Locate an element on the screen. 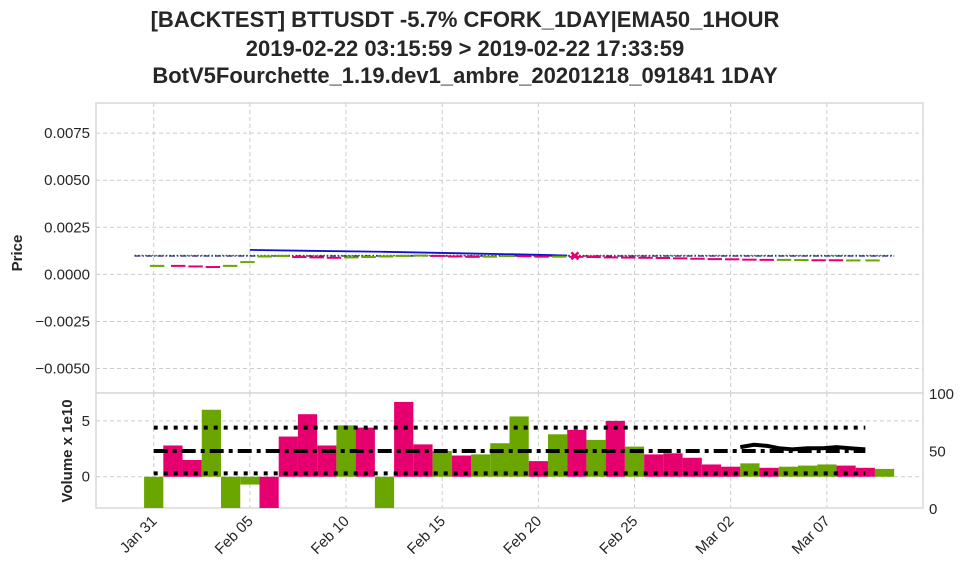 The width and height of the screenshot is (966, 570). price-tick-label: 0.0000 is located at coordinates (67, 274).